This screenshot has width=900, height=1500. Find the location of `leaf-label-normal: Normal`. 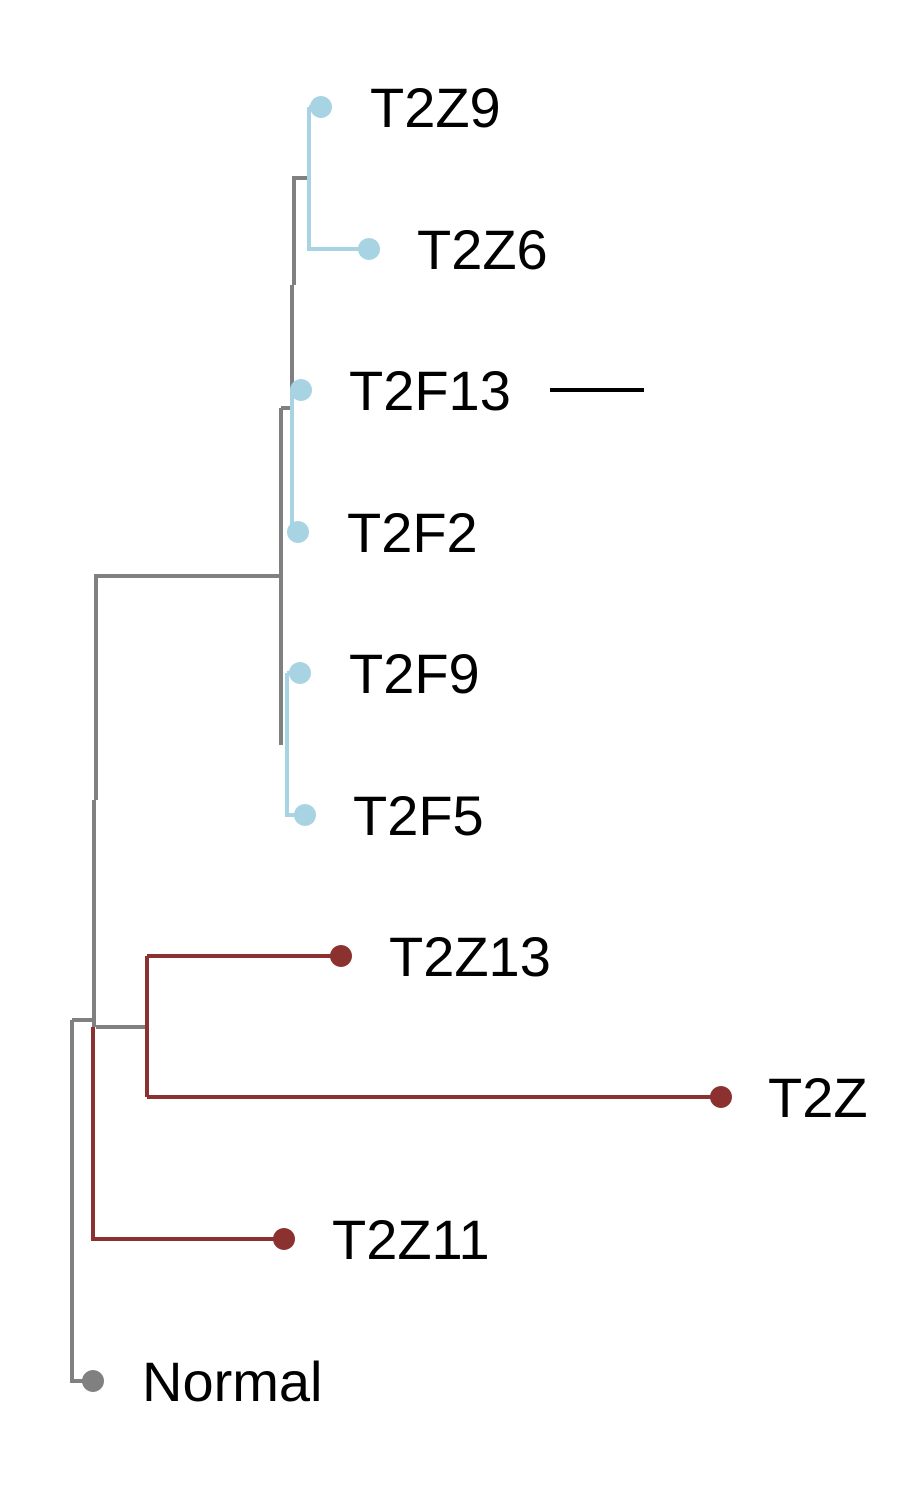

leaf-label-normal: Normal is located at coordinates (232, 1381).